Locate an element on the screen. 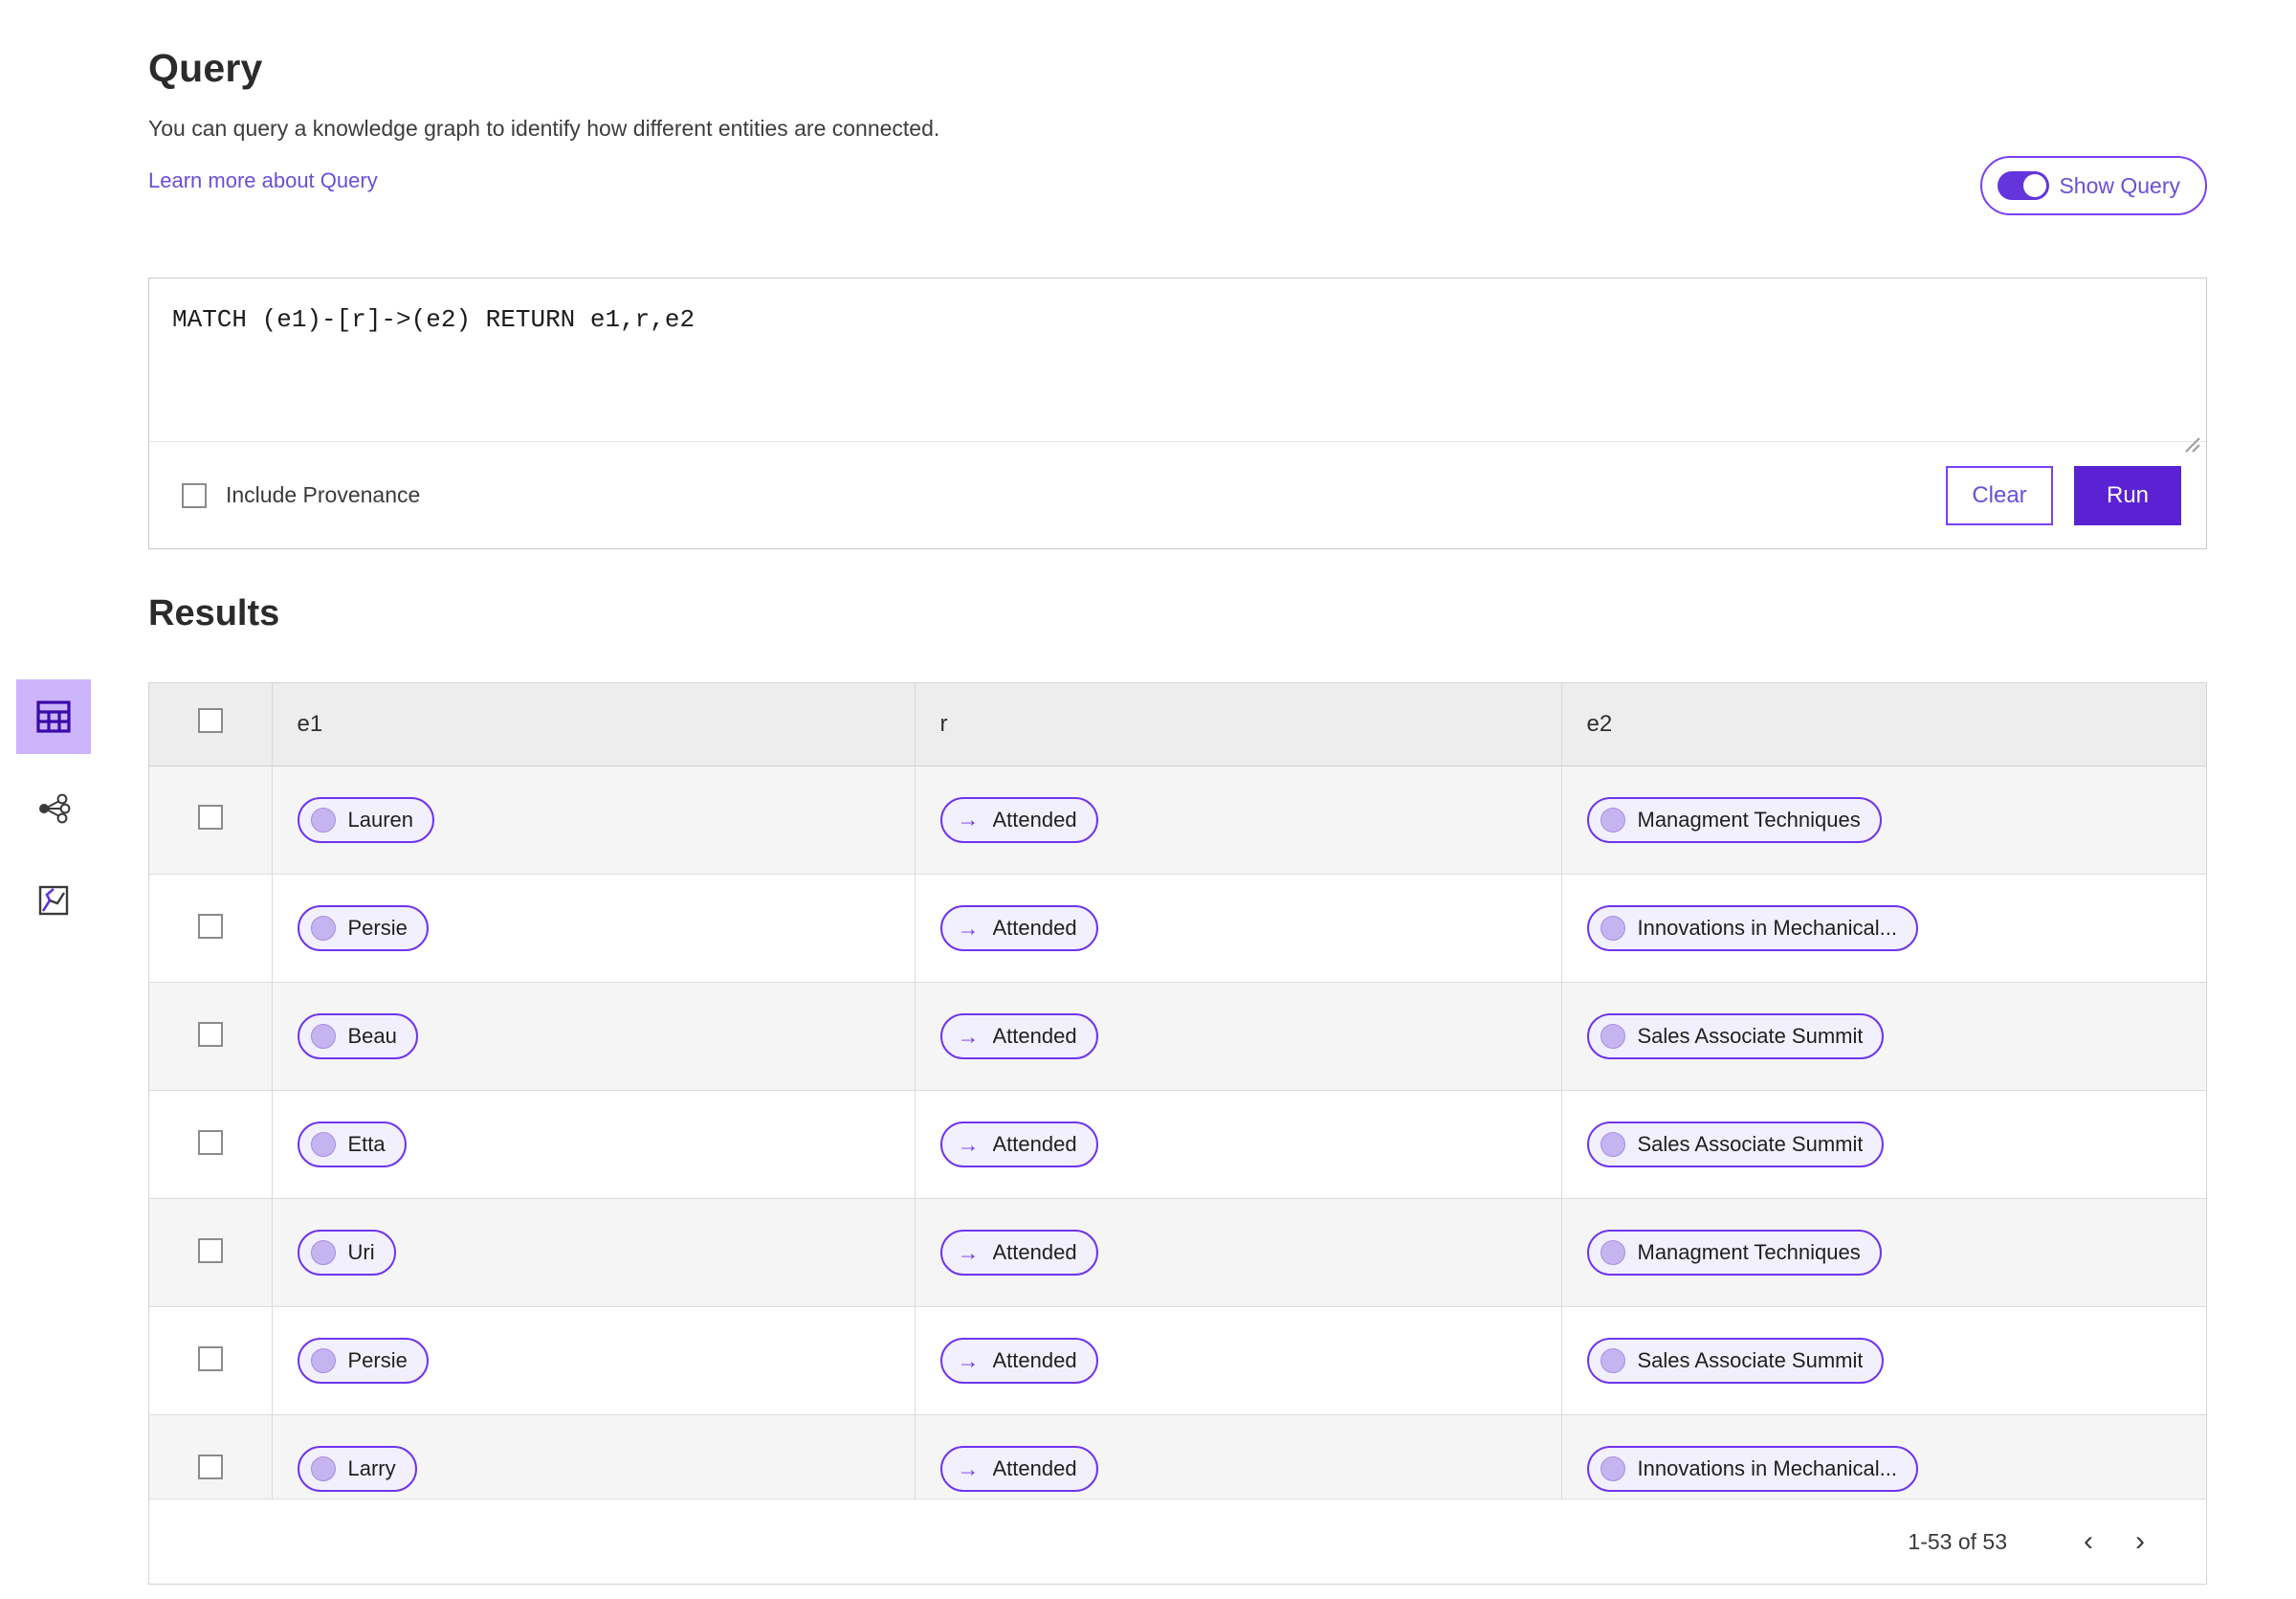 The image size is (2296, 1599). textarea-resize-handle is located at coordinates (2189, 442).